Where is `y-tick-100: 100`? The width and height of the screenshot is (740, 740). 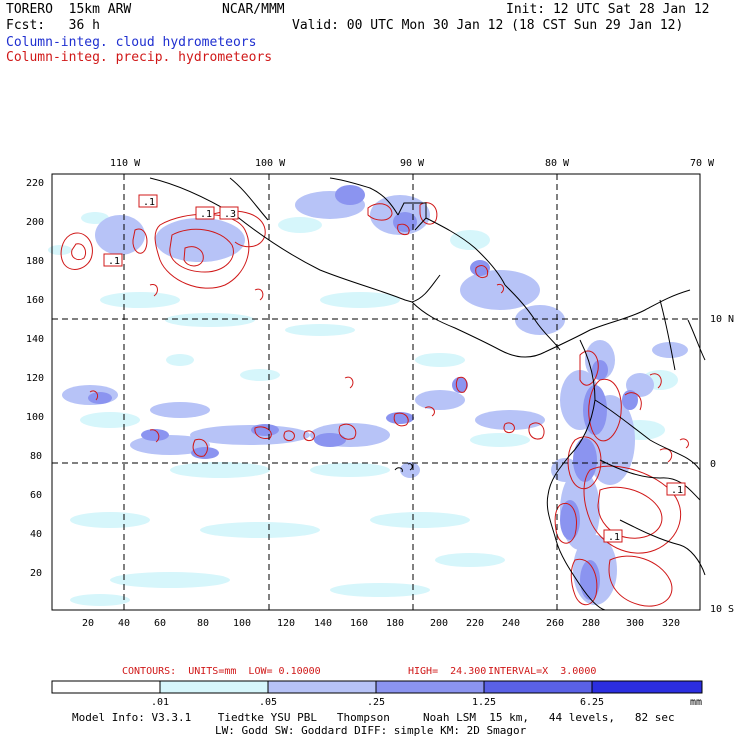
y-tick-100: 100 is located at coordinates (35, 417).